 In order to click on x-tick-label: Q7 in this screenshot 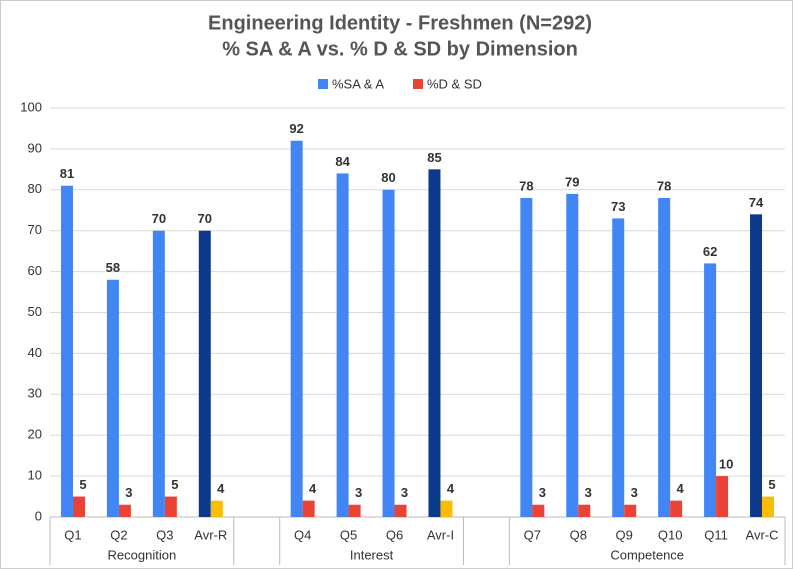, I will do `click(532, 534)`.